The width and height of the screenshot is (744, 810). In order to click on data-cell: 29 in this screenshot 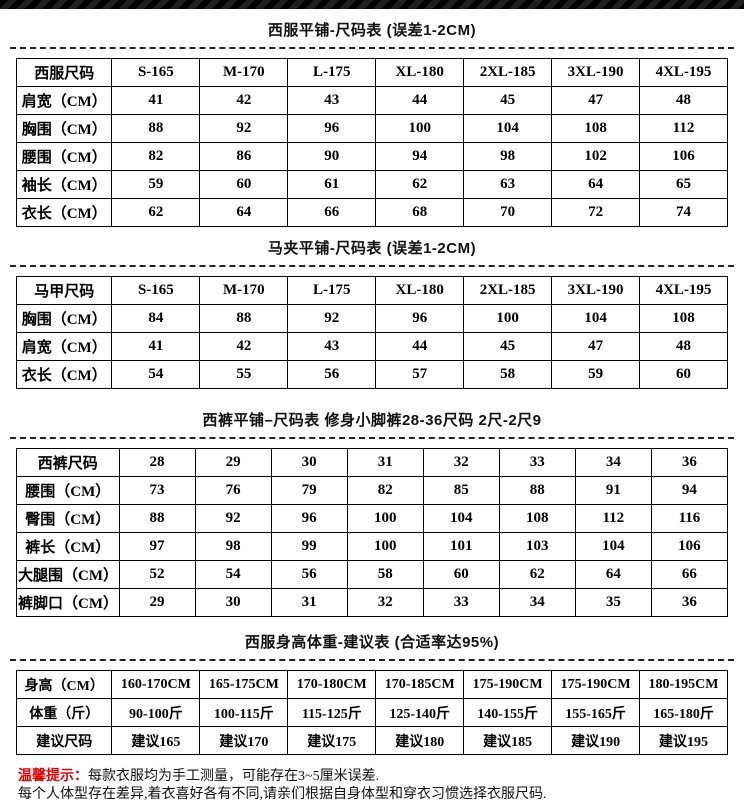, I will do `click(157, 602)`.